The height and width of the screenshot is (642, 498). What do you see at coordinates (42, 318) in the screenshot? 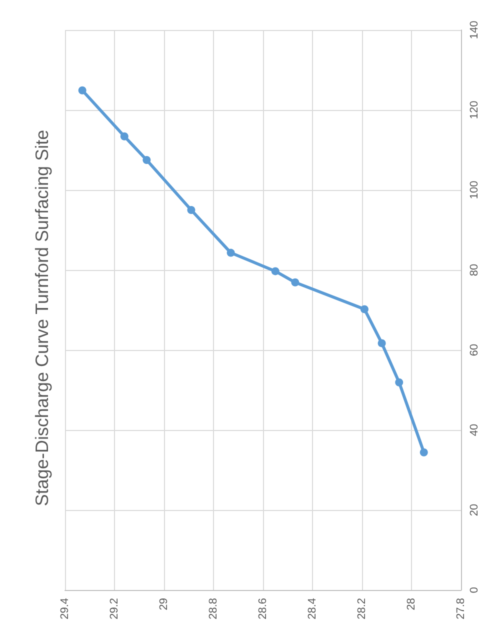
I see `text: Stage-Discharge Curve Turnford Surfacing Site` at bounding box center [42, 318].